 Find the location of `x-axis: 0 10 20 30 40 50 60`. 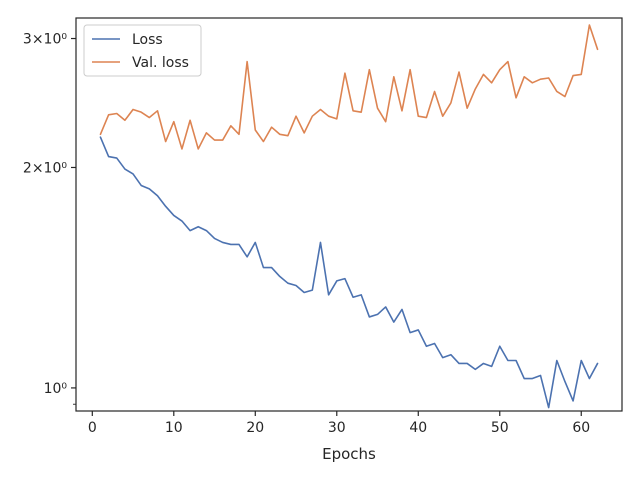

x-axis: 0 10 20 30 40 50 60 is located at coordinates (339, 423).